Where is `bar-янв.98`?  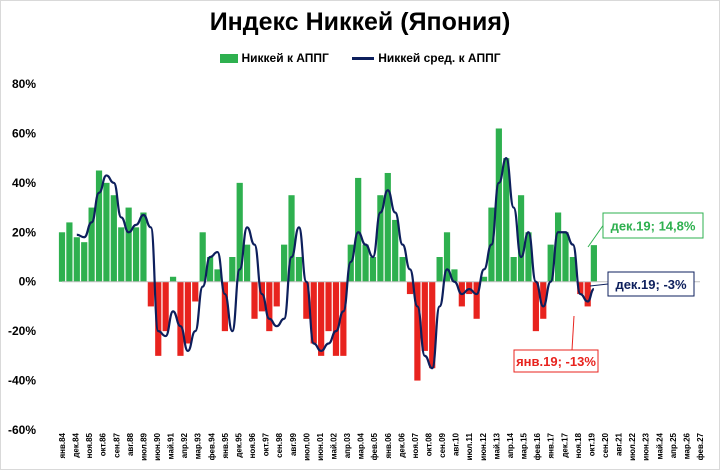 bar-янв.98 is located at coordinates (269, 306).